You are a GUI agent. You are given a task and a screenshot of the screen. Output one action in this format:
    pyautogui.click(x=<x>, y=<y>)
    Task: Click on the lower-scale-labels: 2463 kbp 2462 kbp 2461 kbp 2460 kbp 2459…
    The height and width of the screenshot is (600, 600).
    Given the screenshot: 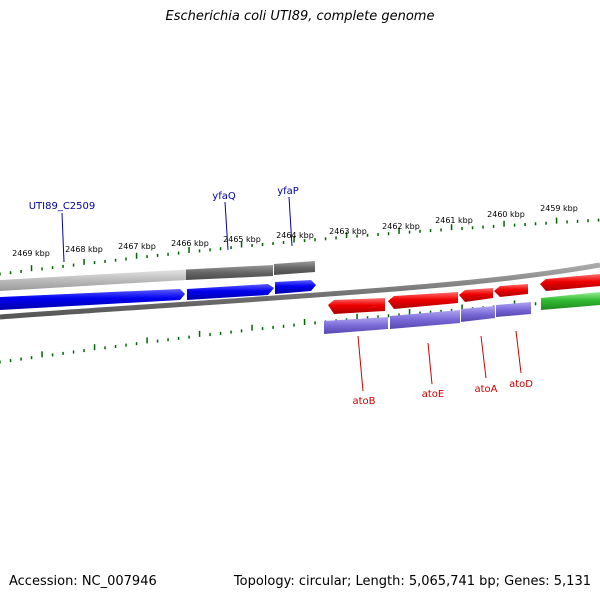 What is the action you would take?
    pyautogui.click(x=453, y=220)
    